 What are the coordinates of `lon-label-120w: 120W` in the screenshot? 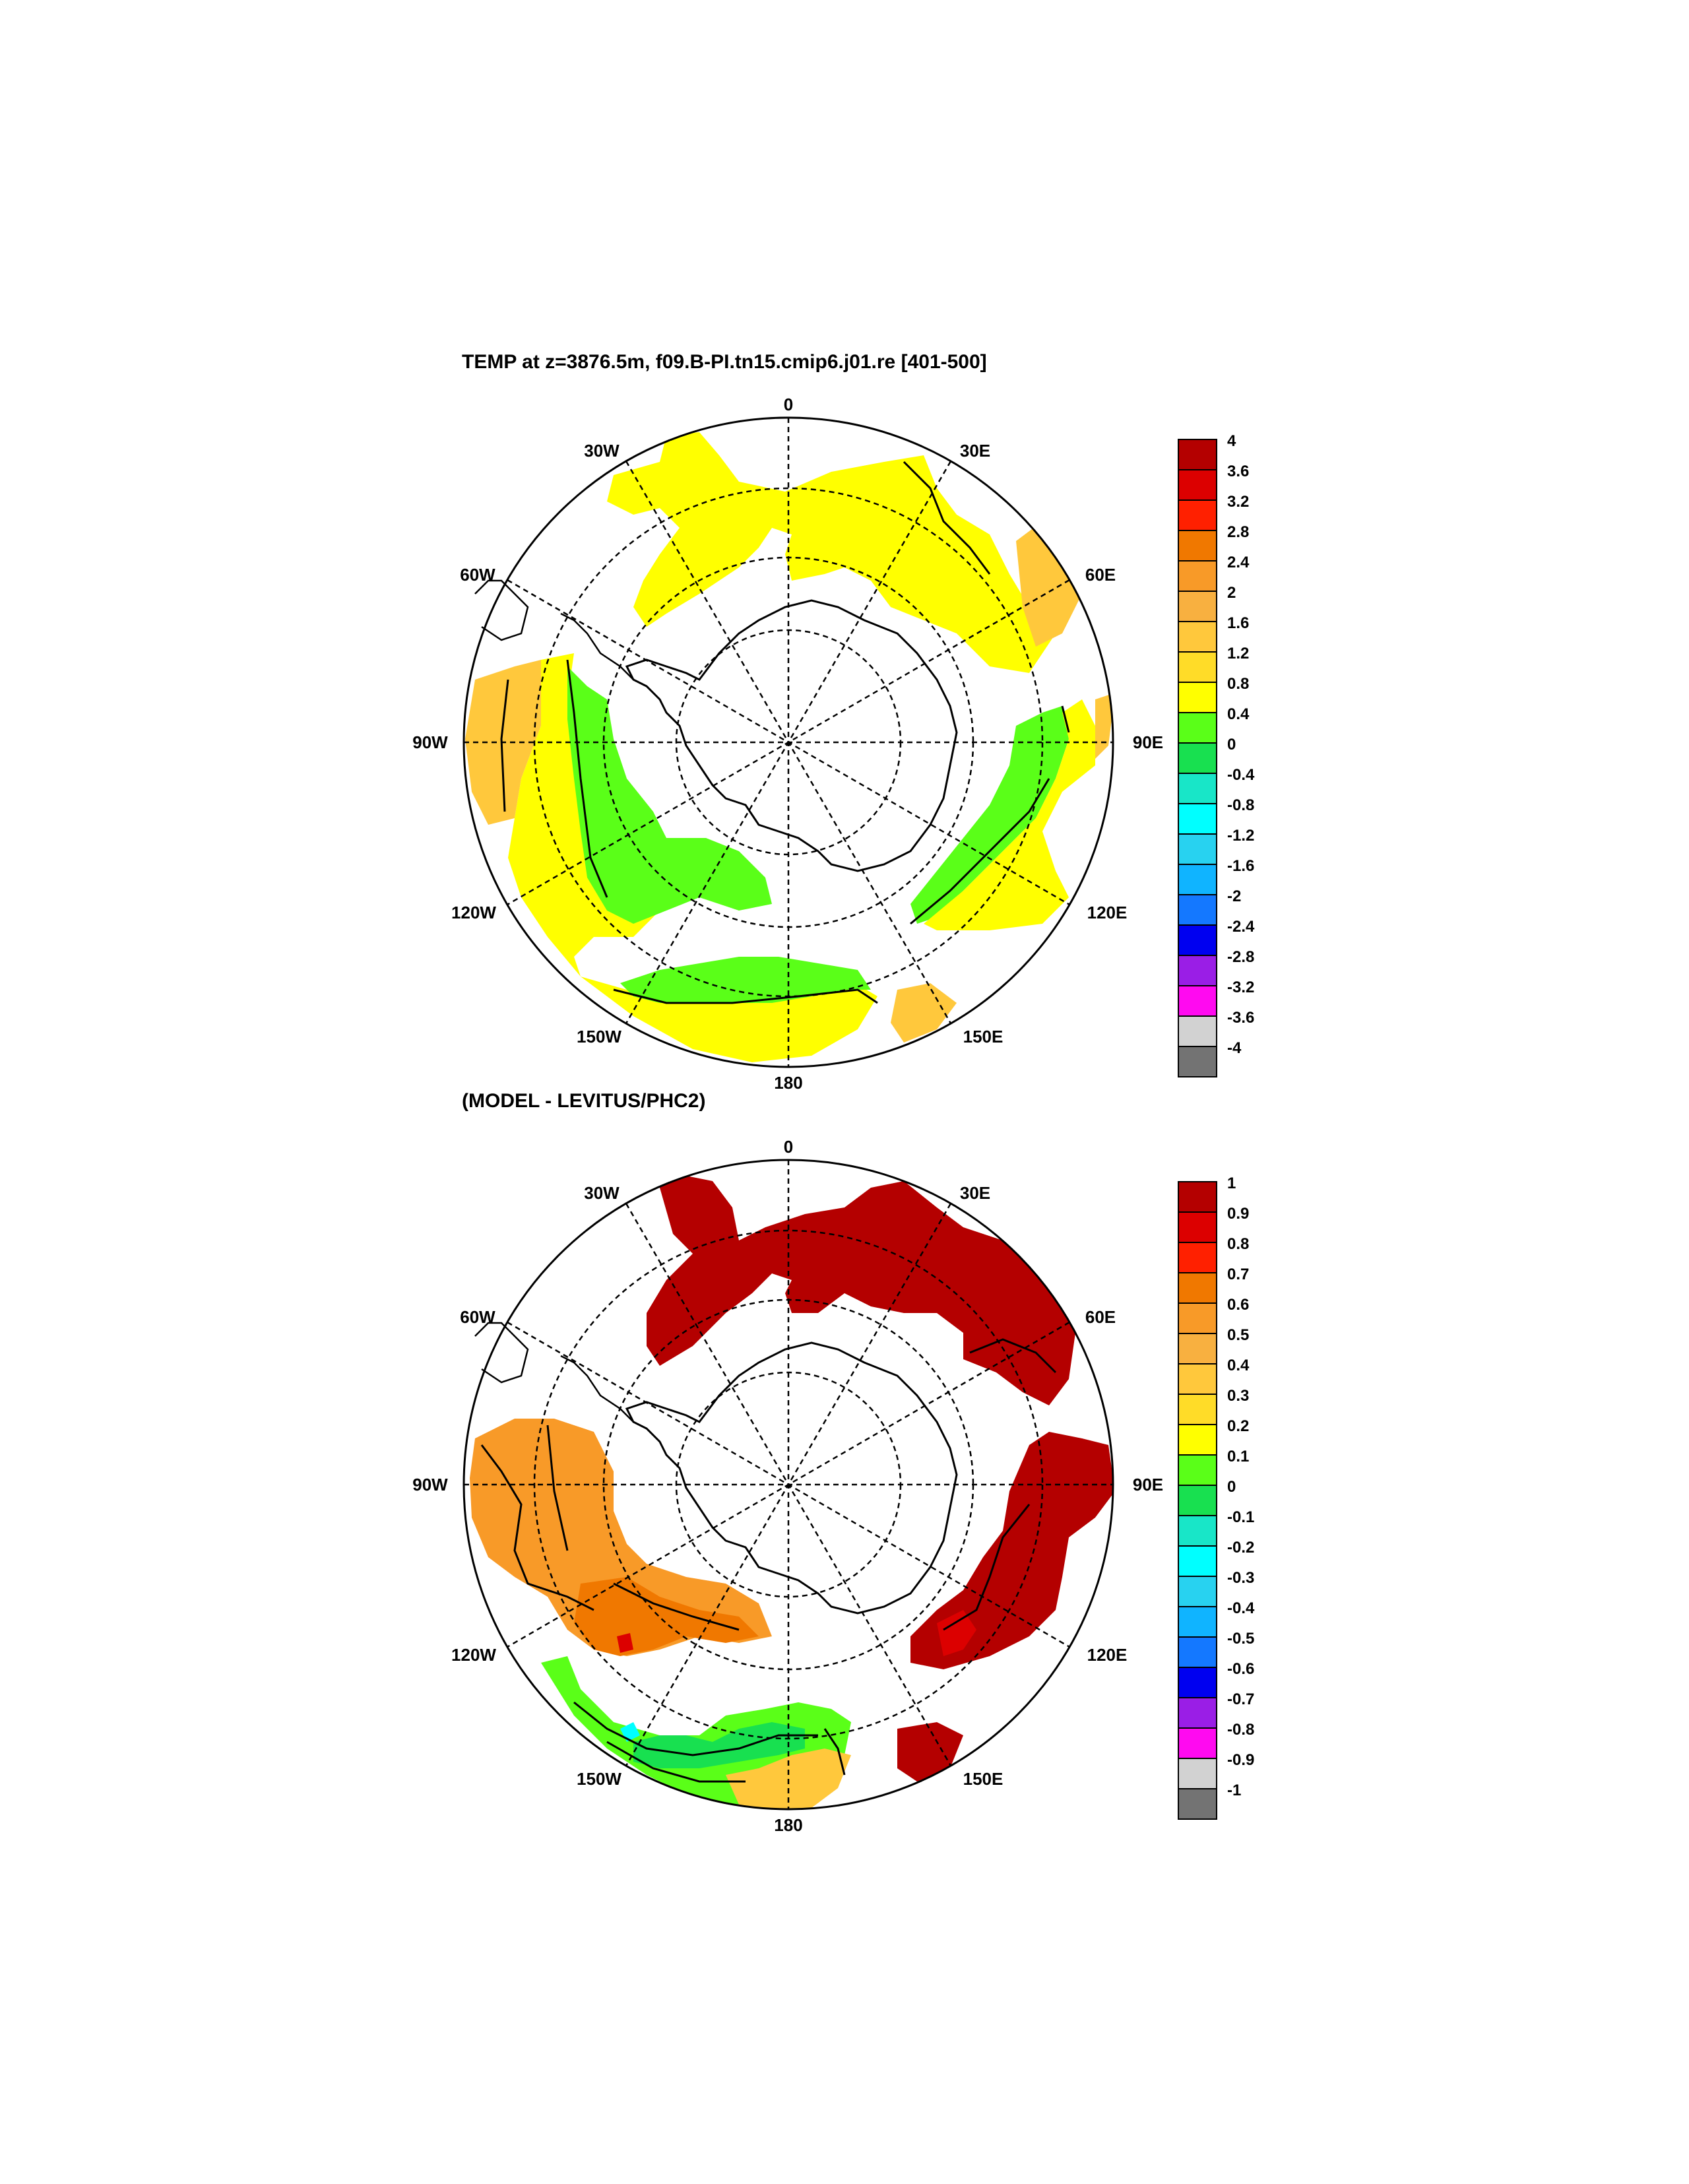 It's located at (473, 1655).